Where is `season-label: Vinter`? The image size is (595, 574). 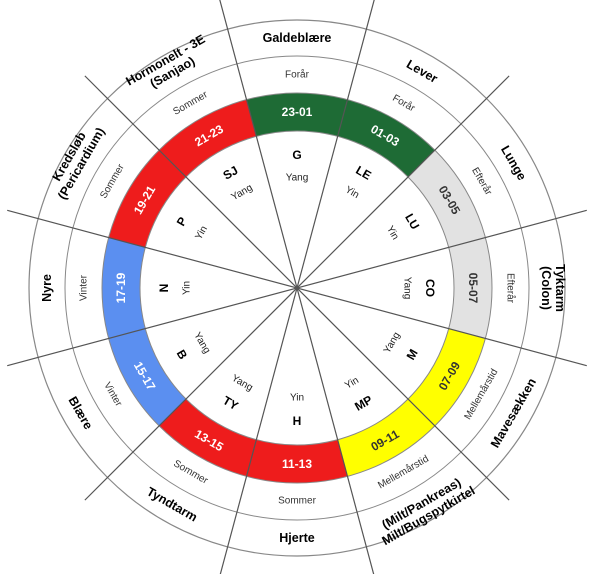
season-label: Vinter is located at coordinates (84, 287).